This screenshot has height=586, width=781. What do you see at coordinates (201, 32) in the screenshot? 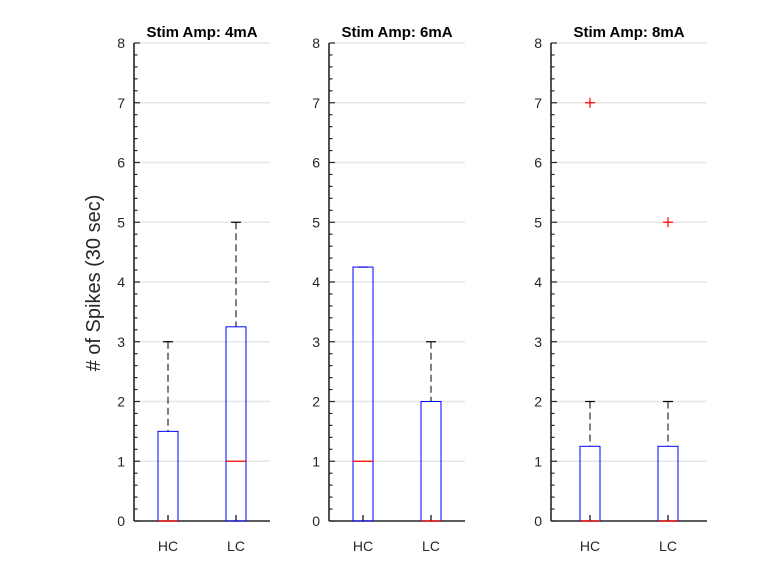
I see `panel-title: Stim Amp: 4mA` at bounding box center [201, 32].